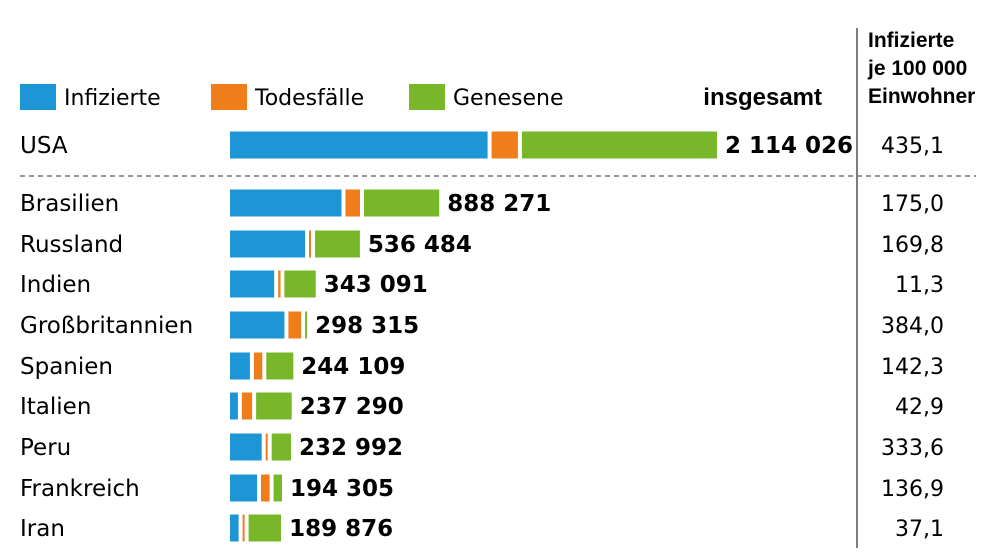 Image resolution: width=994 pixels, height=559 pixels. Describe the element at coordinates (912, 326) in the screenshot. I see `rate-value: 384,0` at that location.